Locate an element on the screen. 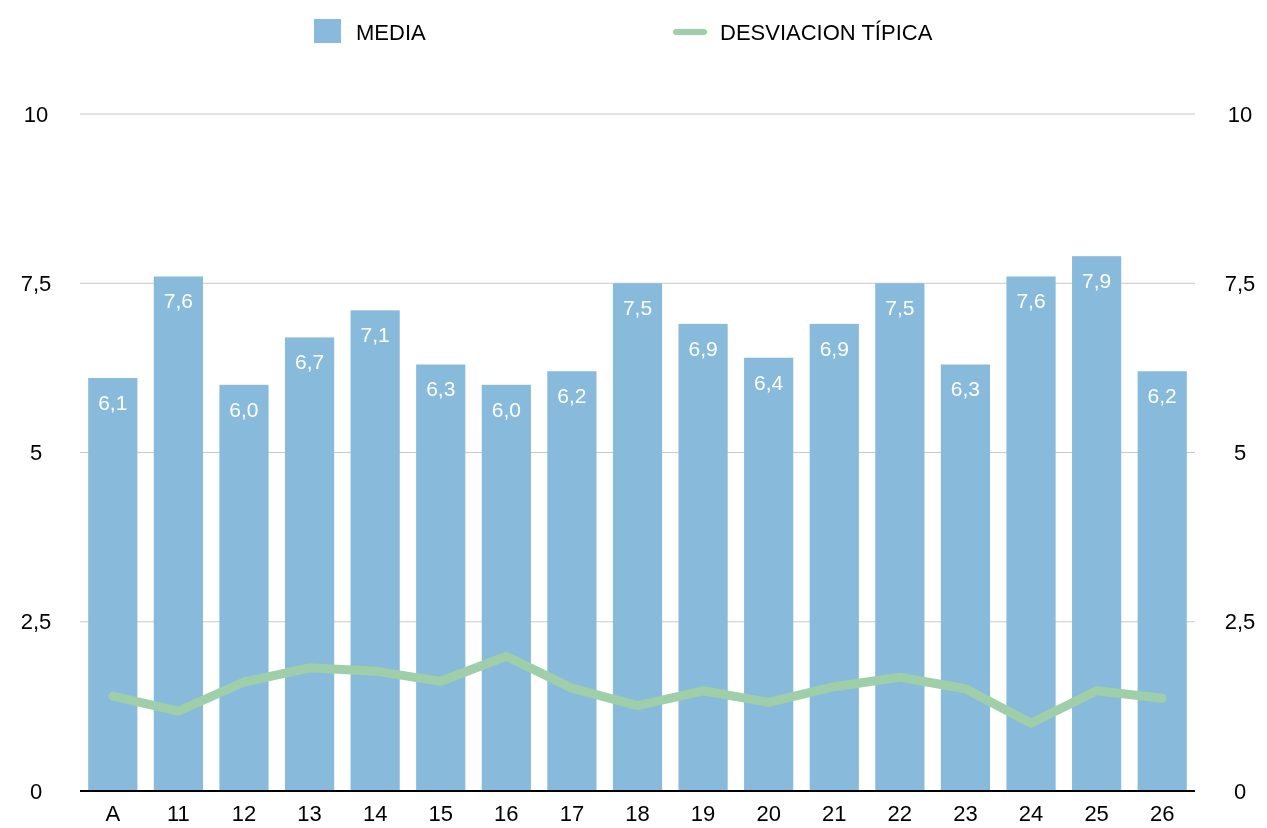  y2-tick-label: 10 is located at coordinates (1240, 114).